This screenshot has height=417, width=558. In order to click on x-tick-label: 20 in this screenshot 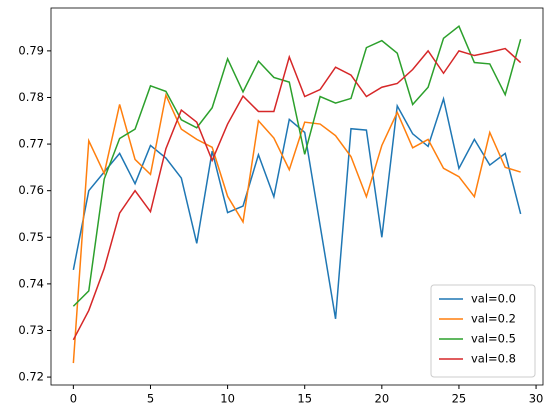, I will do `click(382, 399)`.